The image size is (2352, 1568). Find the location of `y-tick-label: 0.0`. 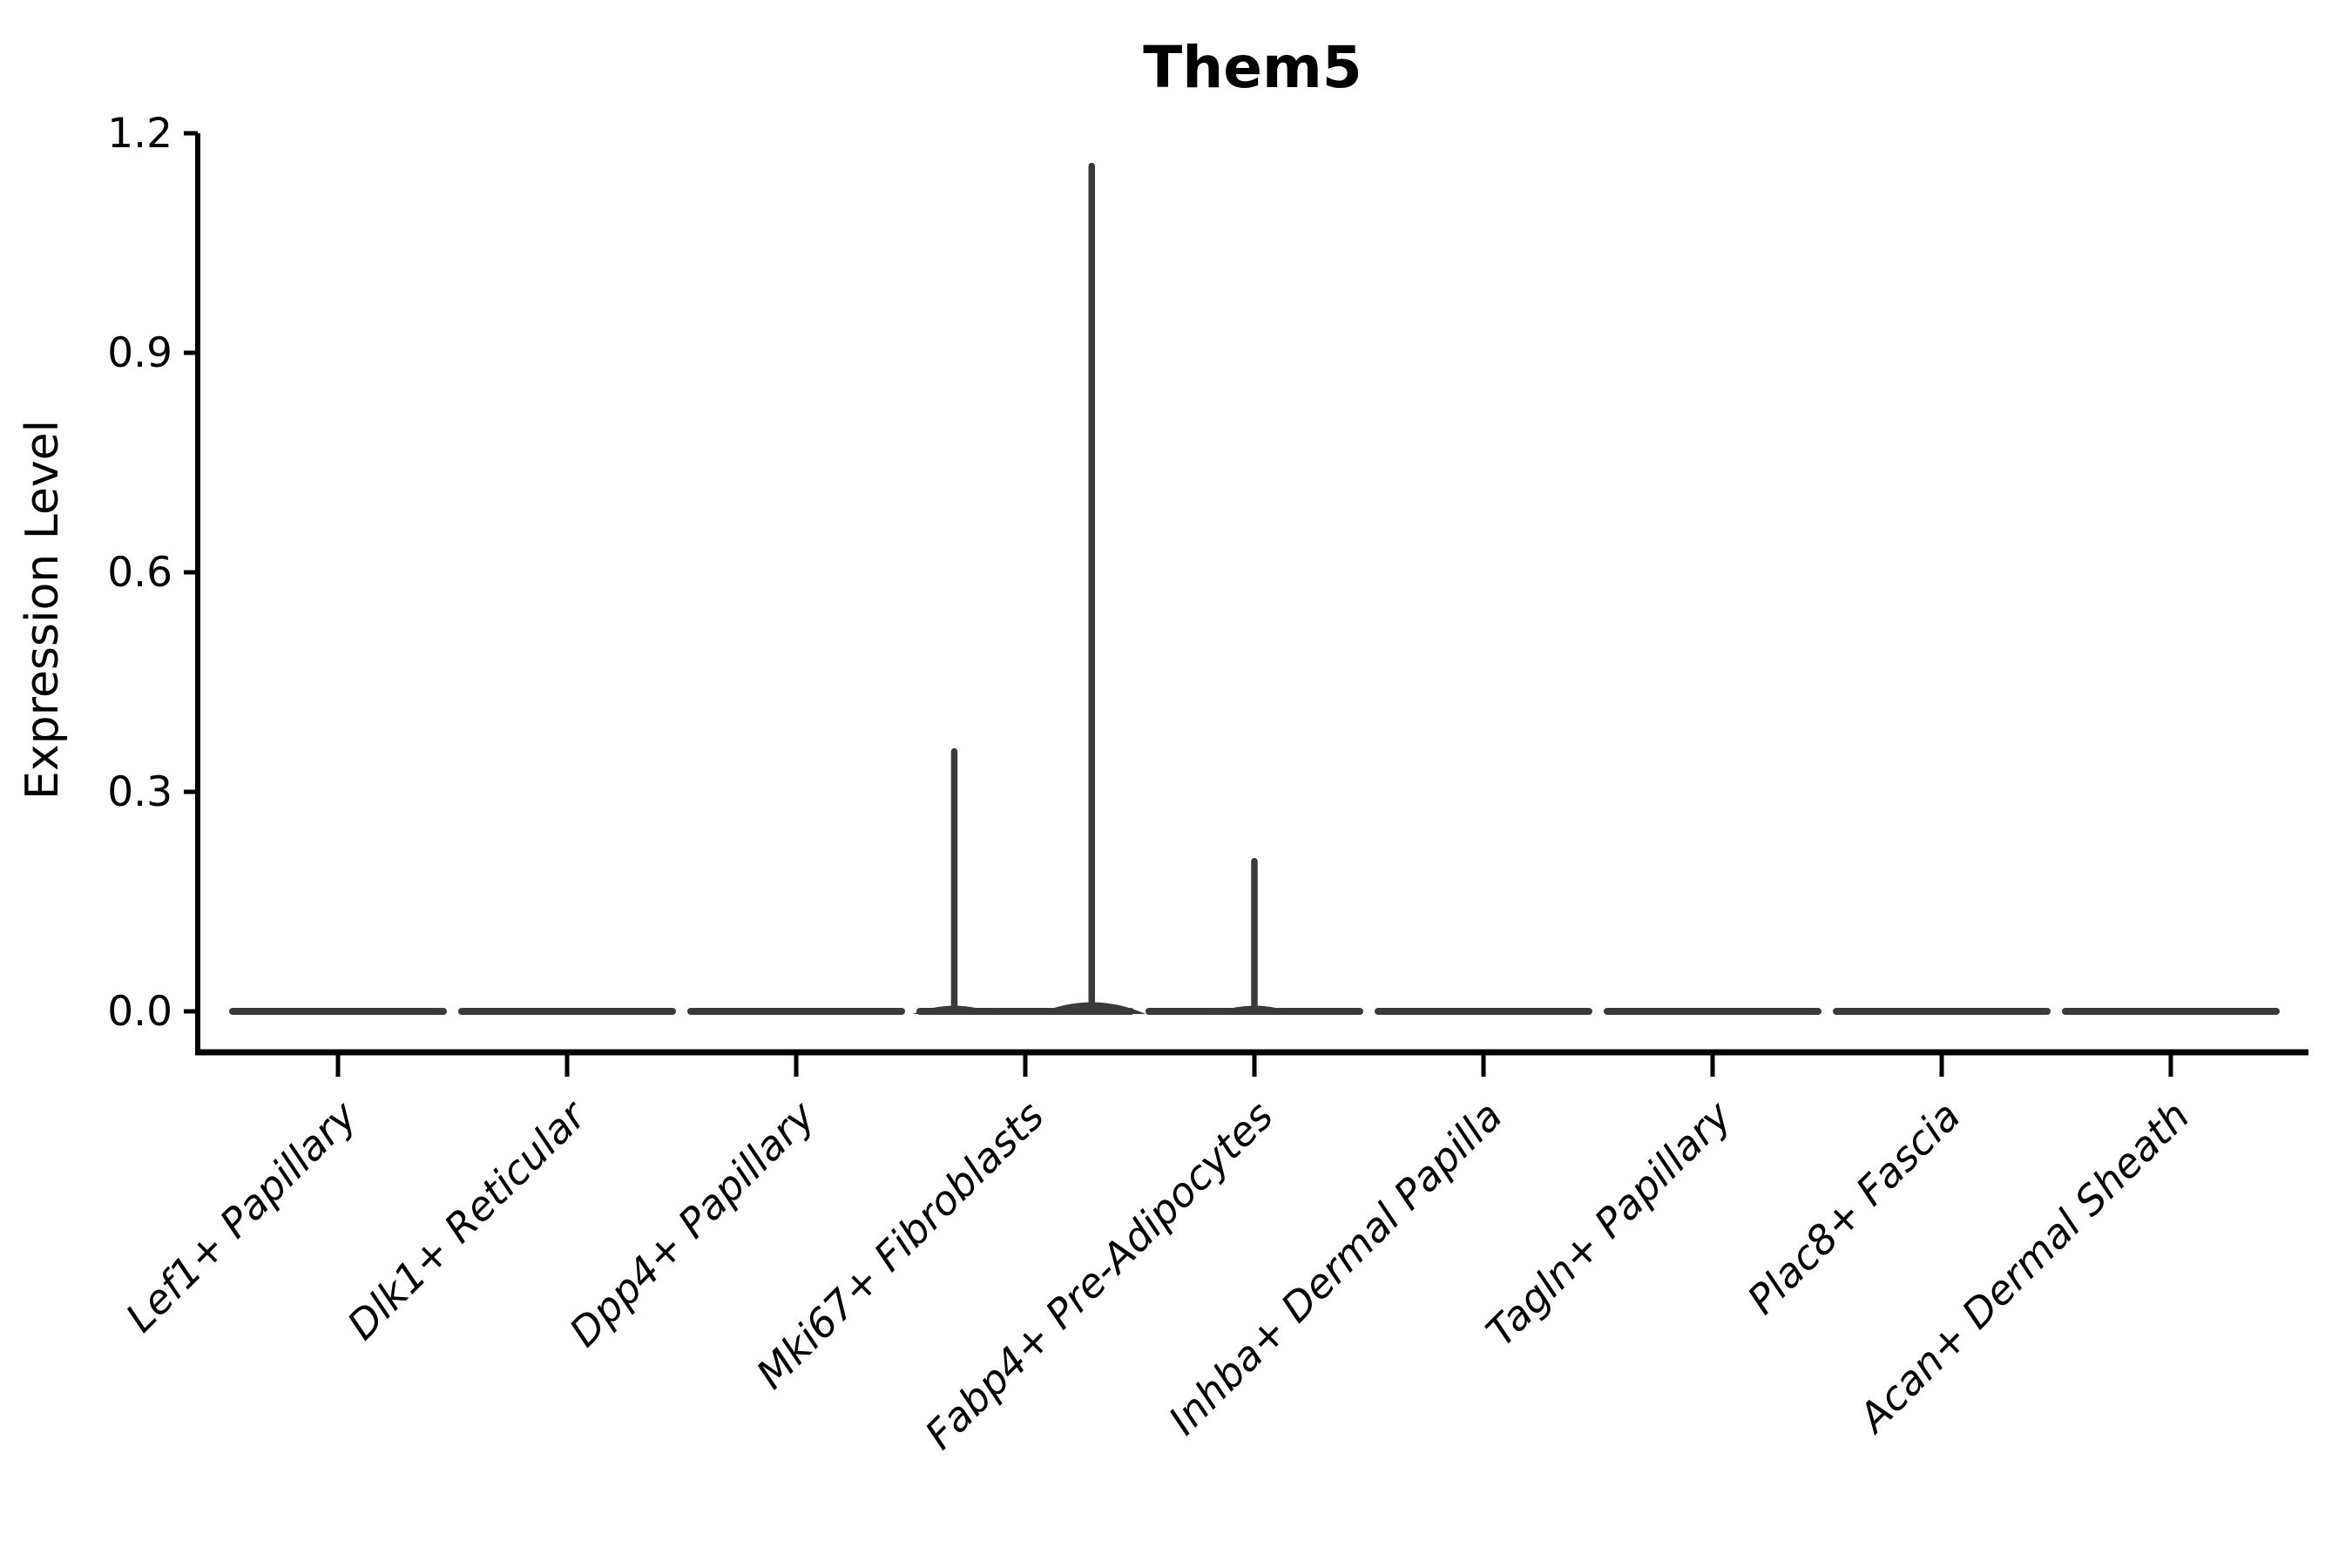

y-tick-label: 0.0 is located at coordinates (139, 1012).